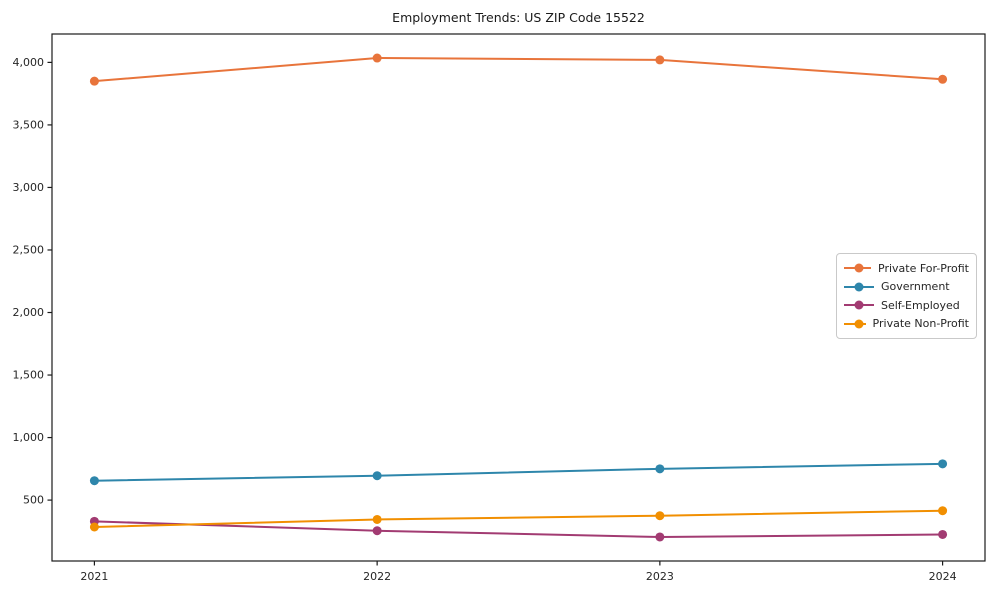 The width and height of the screenshot is (1000, 600). What do you see at coordinates (660, 516) in the screenshot?
I see `data-point-private-non-profit-2023` at bounding box center [660, 516].